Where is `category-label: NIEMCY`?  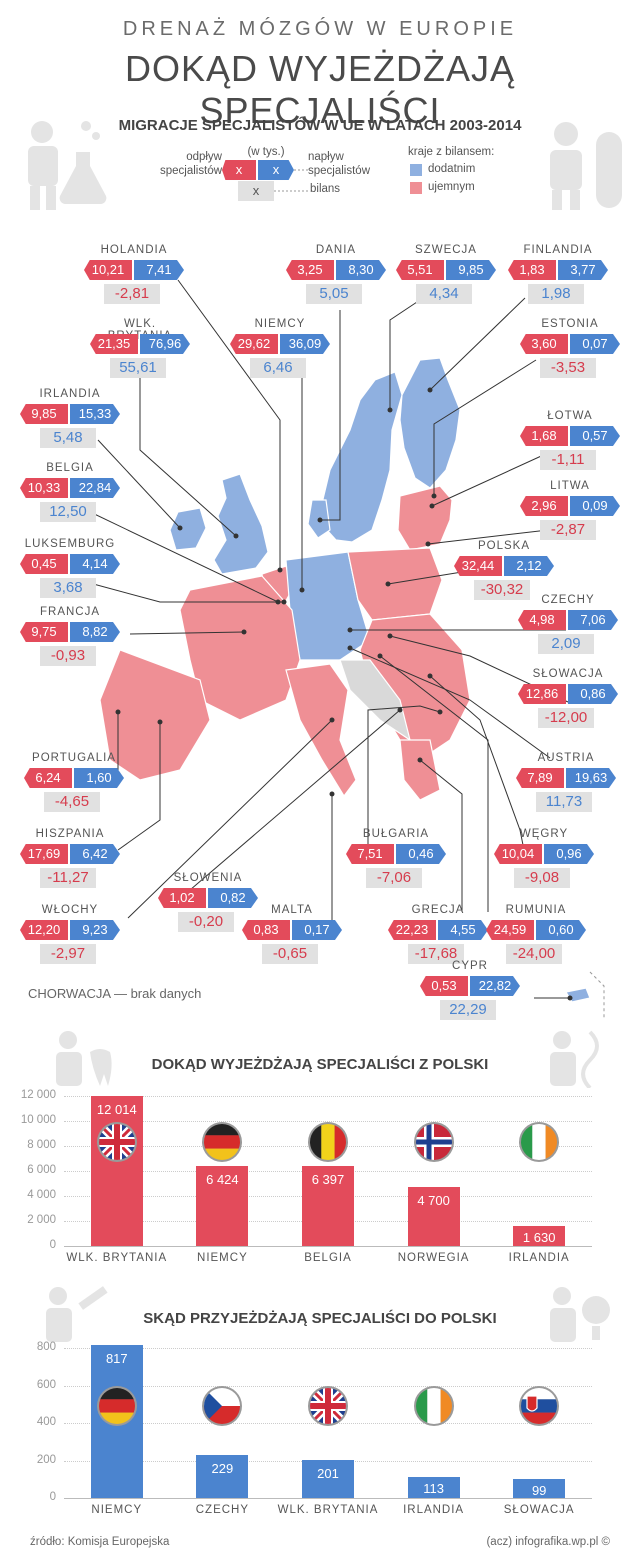
category-label: NIEMCY is located at coordinates (117, 1510).